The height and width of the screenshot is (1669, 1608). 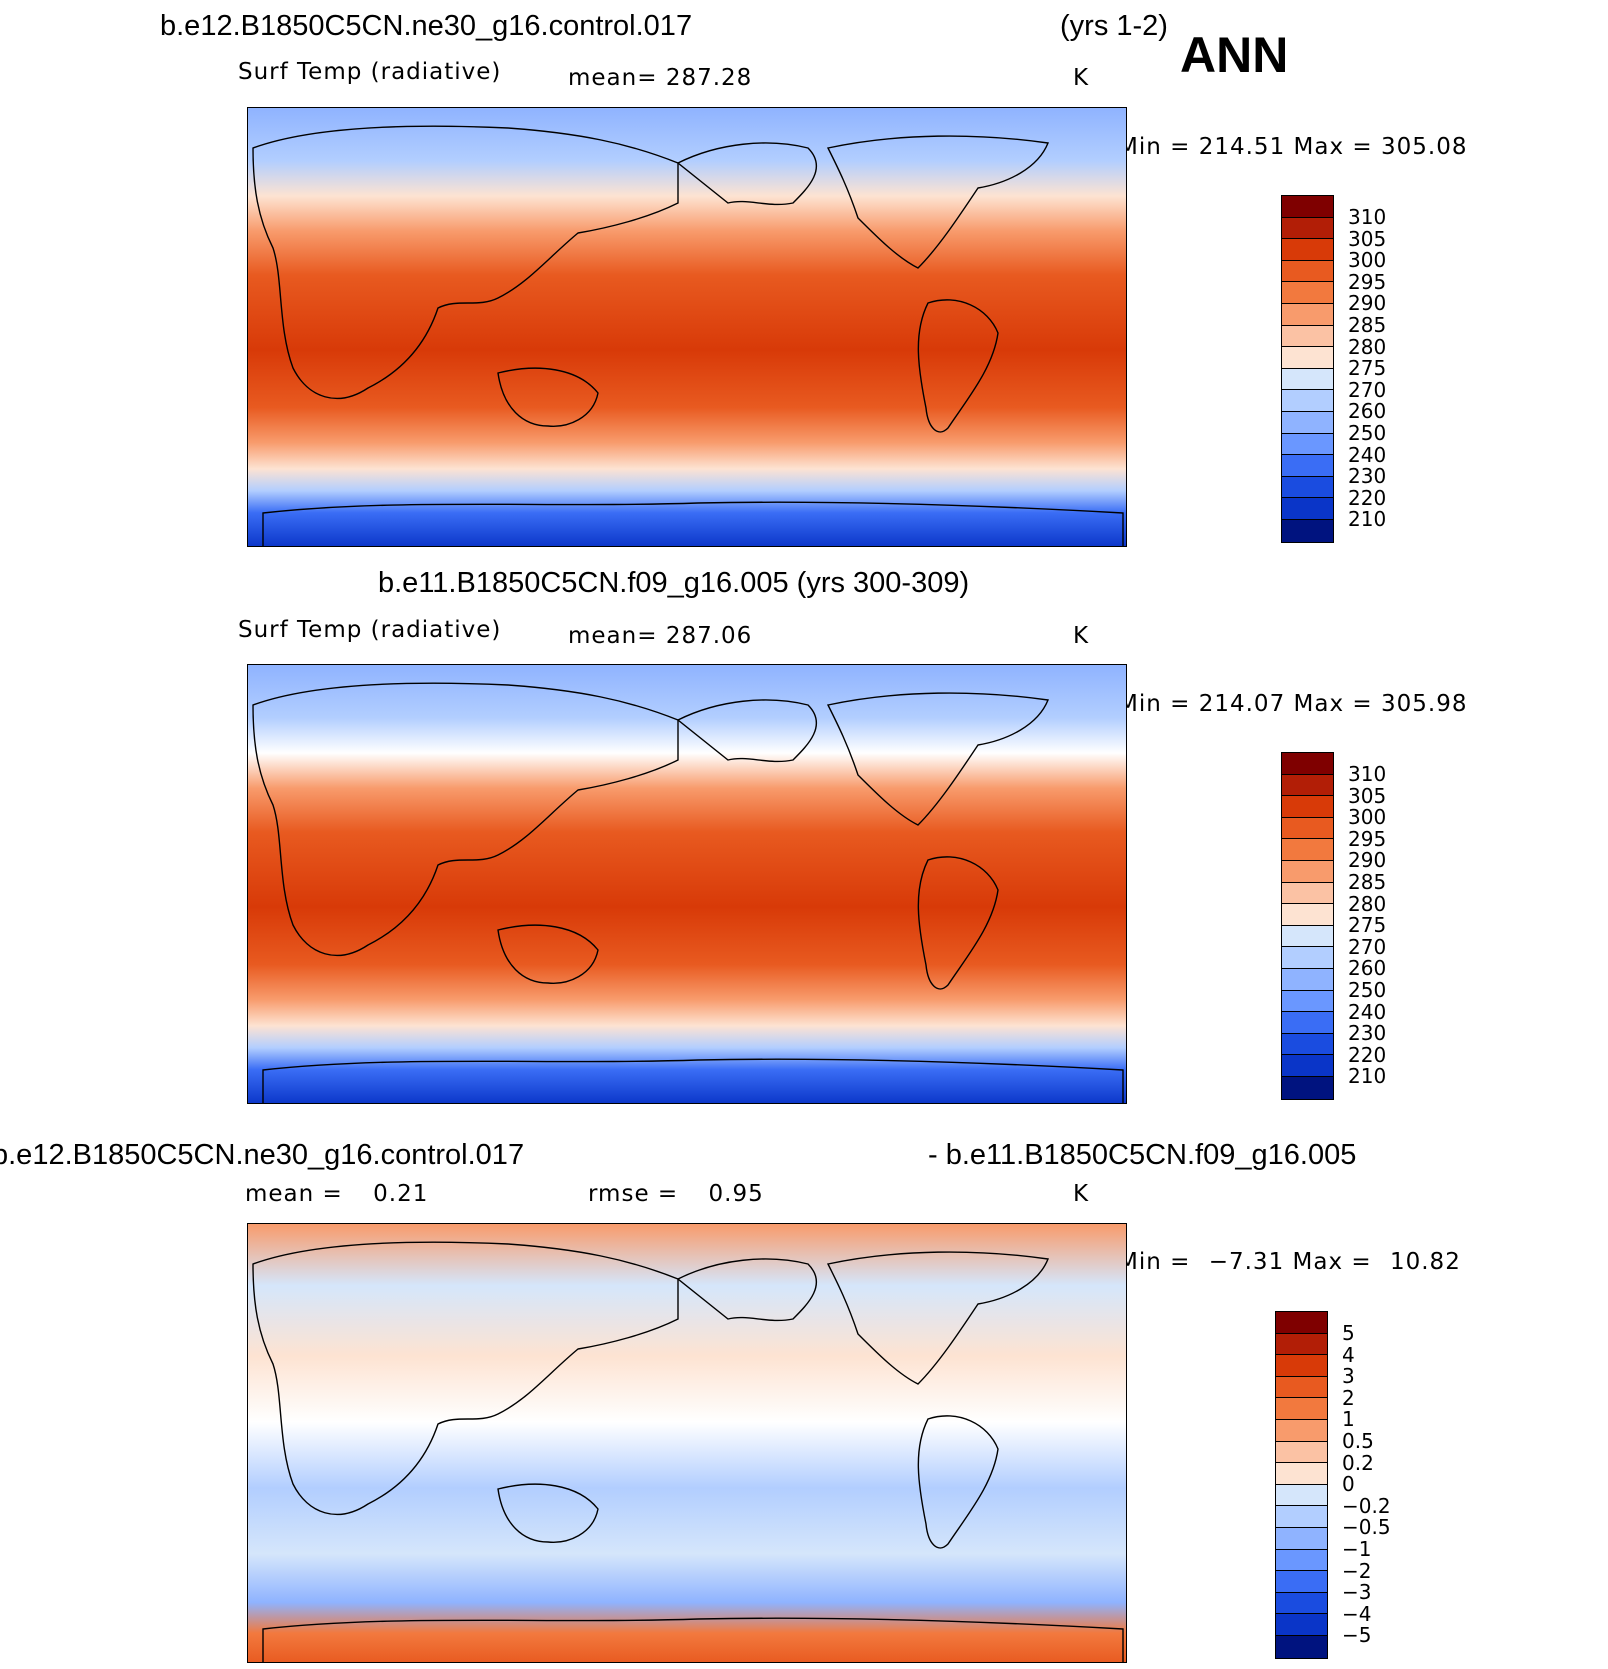 What do you see at coordinates (1242, 704) in the screenshot?
I see `panel2-min-value: 214.07` at bounding box center [1242, 704].